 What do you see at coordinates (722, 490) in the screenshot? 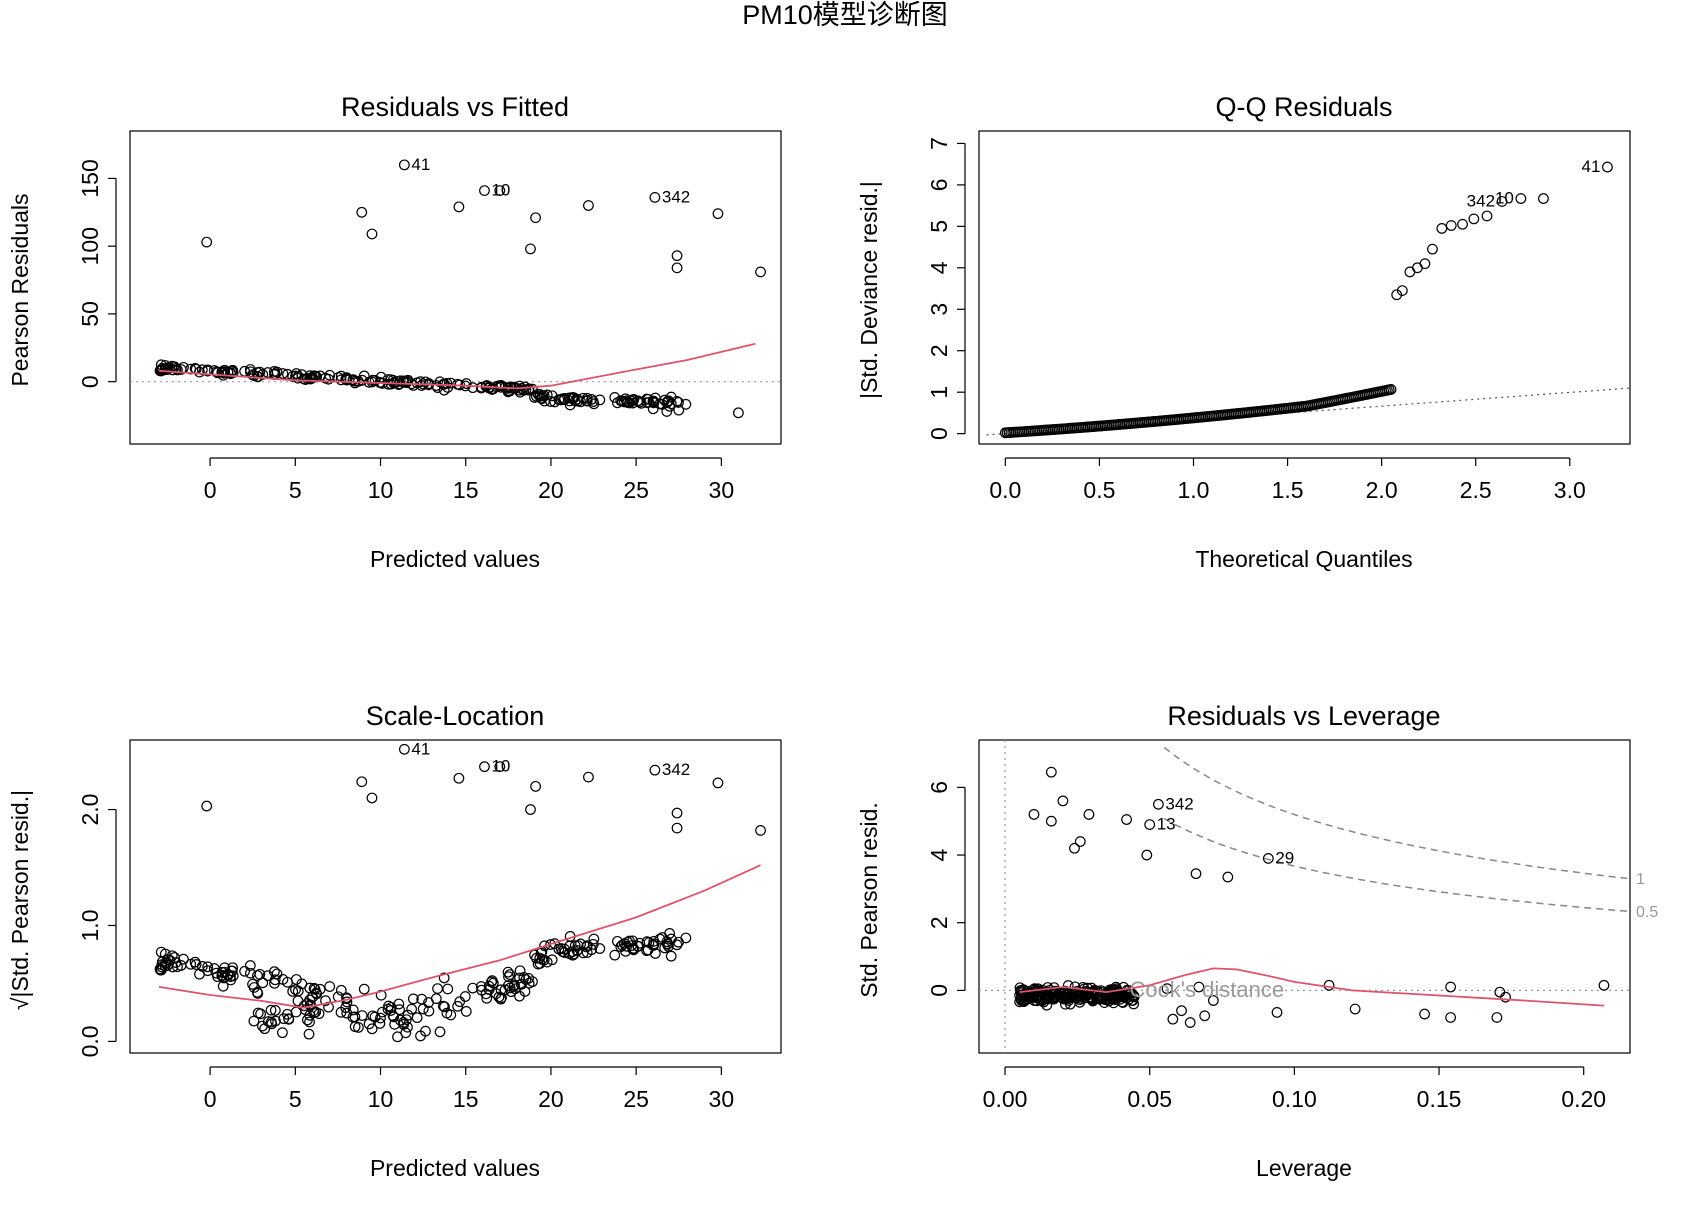
I see `x-tick-label: 30` at bounding box center [722, 490].